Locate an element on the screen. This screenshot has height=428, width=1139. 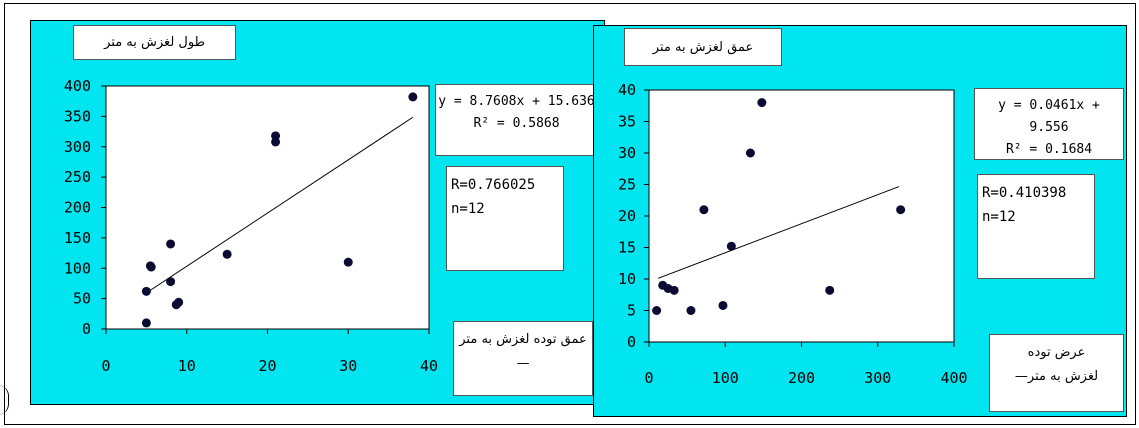
chart-1-n-value: n=12 is located at coordinates (468, 209).